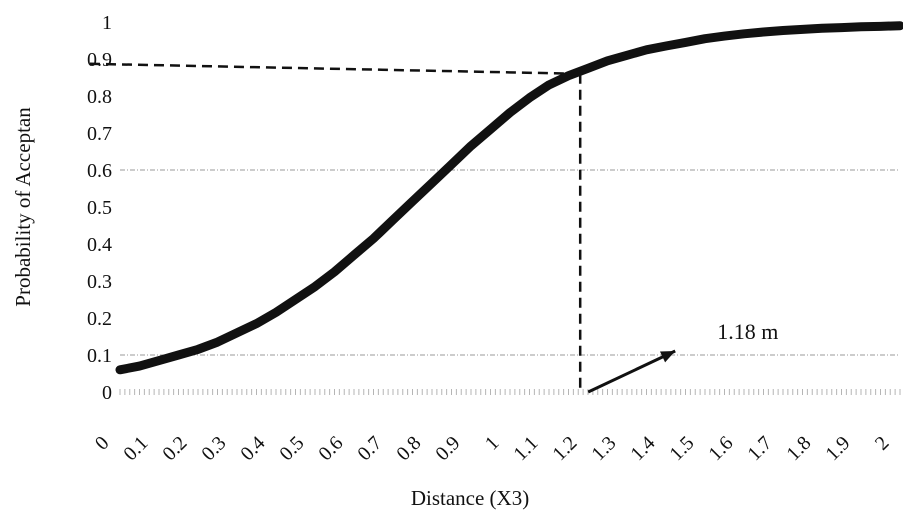 The width and height of the screenshot is (903, 519). What do you see at coordinates (99, 97) in the screenshot?
I see `y-tick-label: 0.8` at bounding box center [99, 97].